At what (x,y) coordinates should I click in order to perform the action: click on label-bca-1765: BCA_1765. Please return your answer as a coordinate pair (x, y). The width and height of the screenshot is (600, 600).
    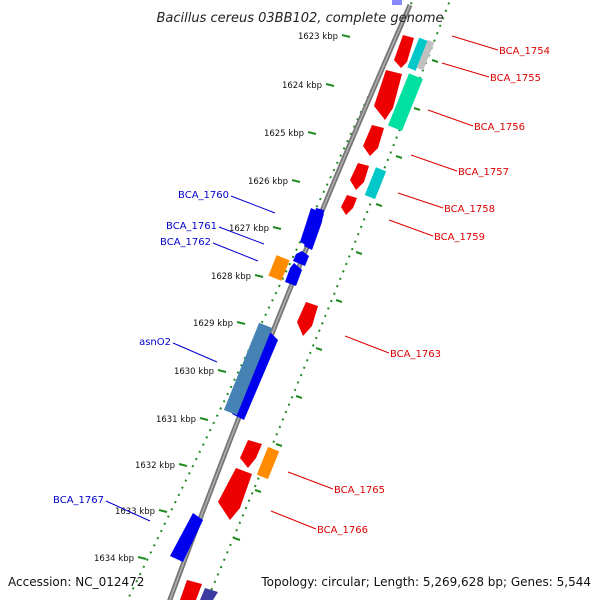
    Looking at the image, I should click on (359, 490).